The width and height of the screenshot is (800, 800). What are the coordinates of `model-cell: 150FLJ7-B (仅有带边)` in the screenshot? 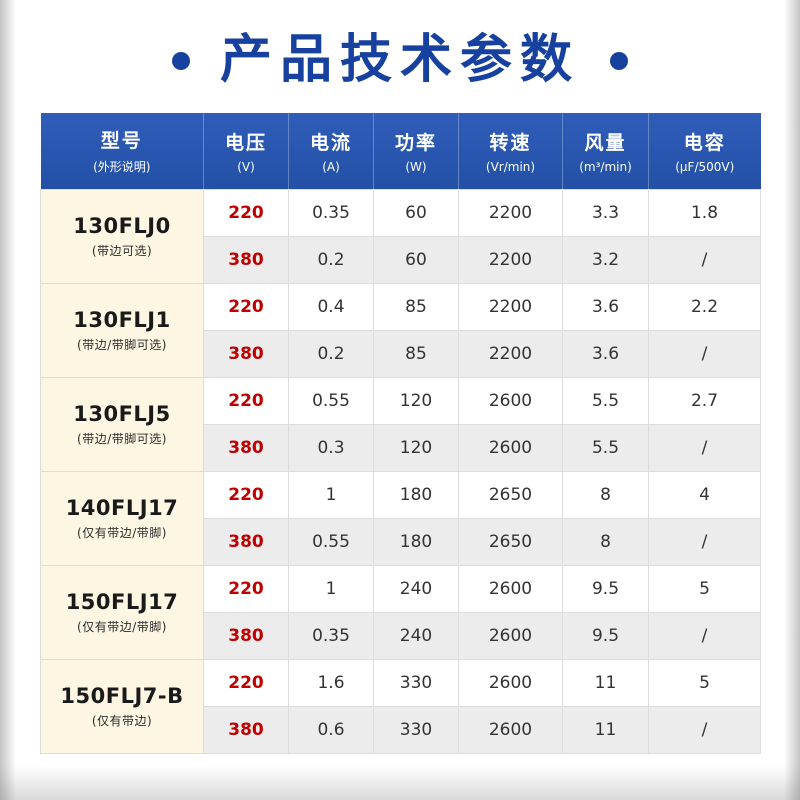 It's located at (122, 706).